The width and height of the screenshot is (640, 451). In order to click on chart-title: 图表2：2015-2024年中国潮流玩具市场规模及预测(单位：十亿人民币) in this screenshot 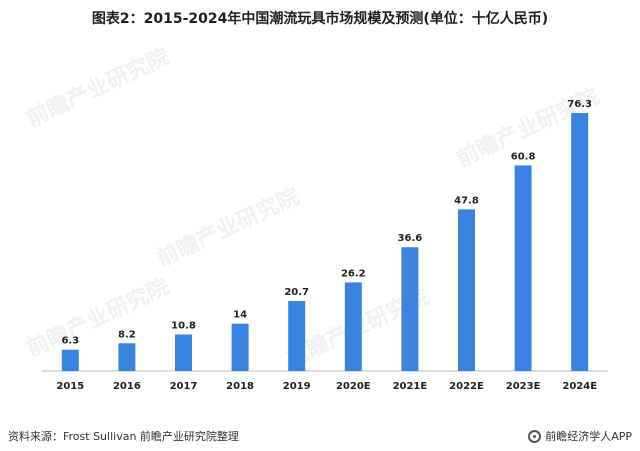, I will do `click(320, 19)`.